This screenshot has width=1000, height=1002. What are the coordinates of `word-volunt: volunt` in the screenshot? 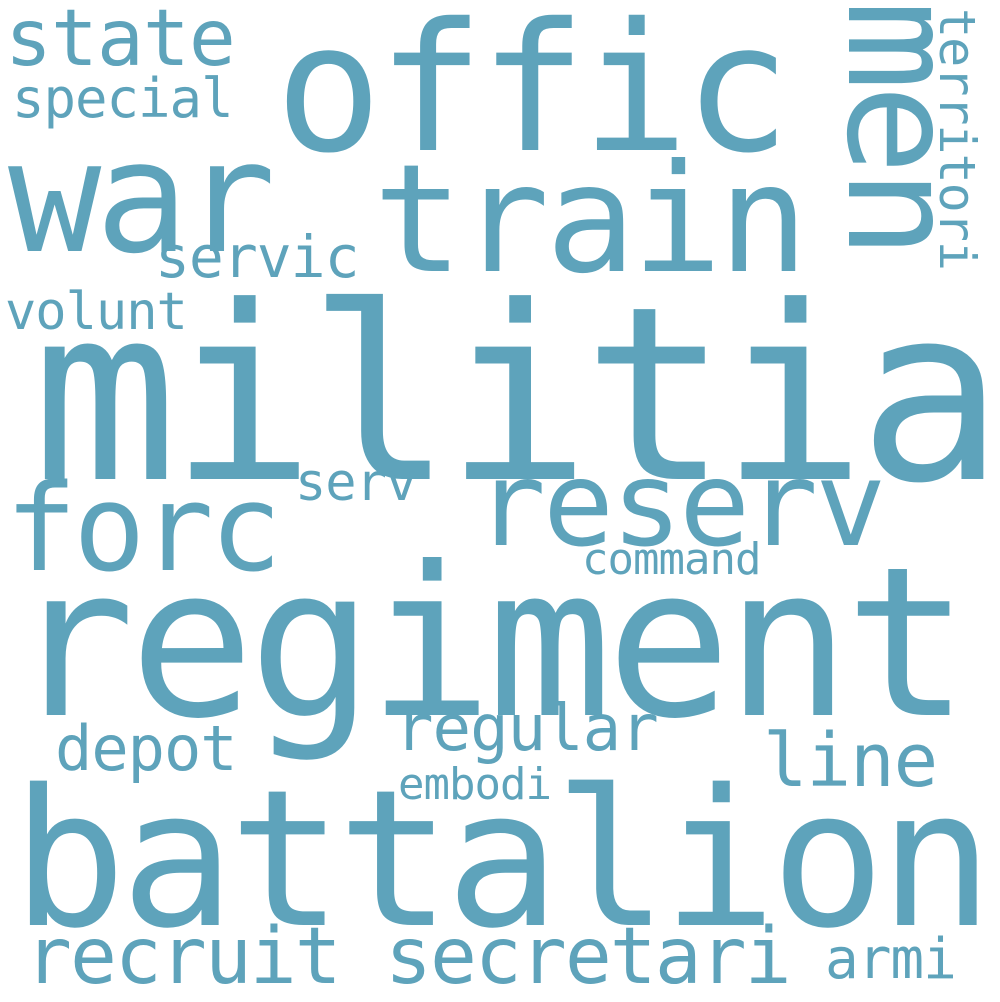 It's located at (96, 312).